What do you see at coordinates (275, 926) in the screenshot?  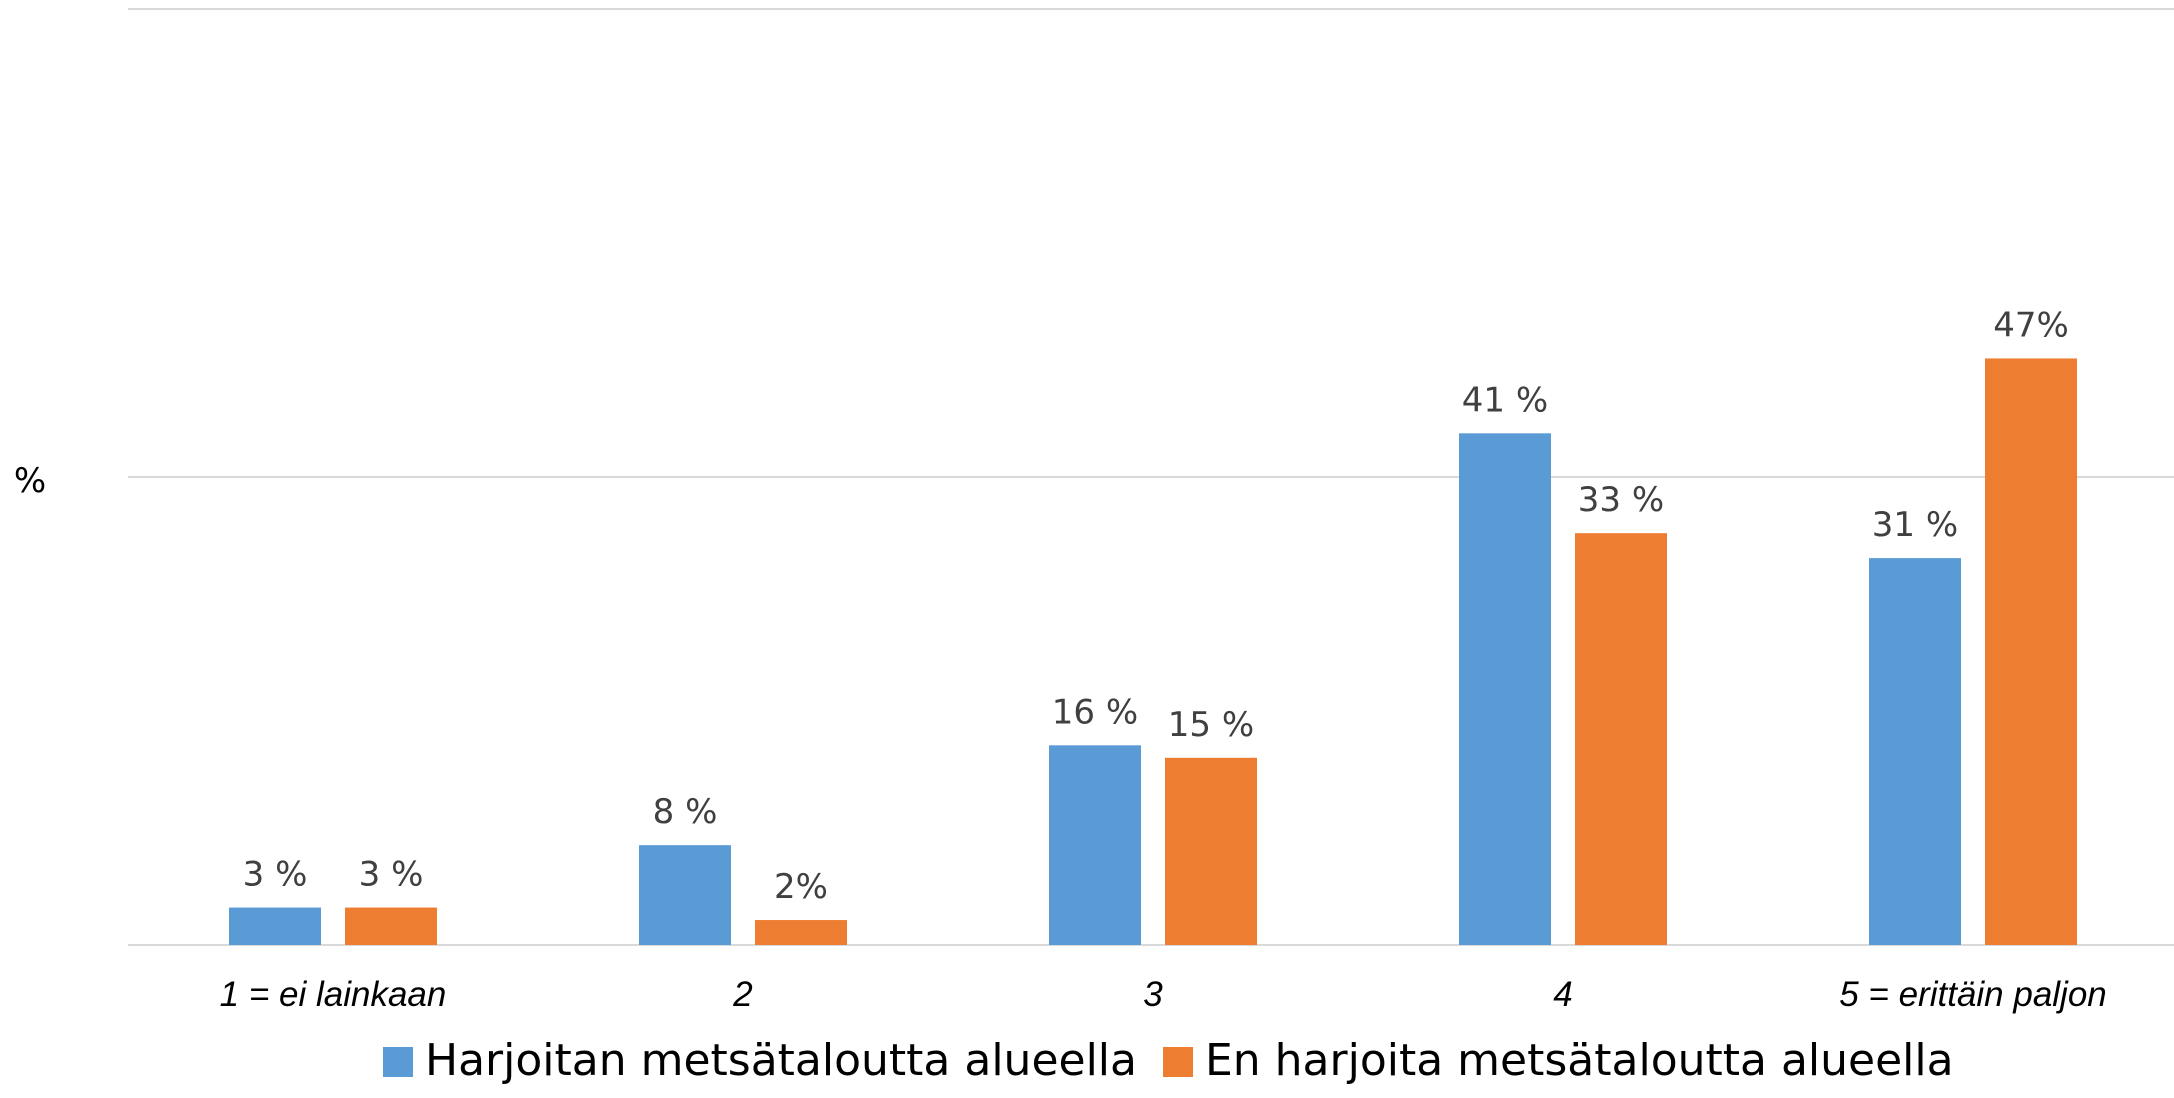 I see `bar-series1-cat1` at bounding box center [275, 926].